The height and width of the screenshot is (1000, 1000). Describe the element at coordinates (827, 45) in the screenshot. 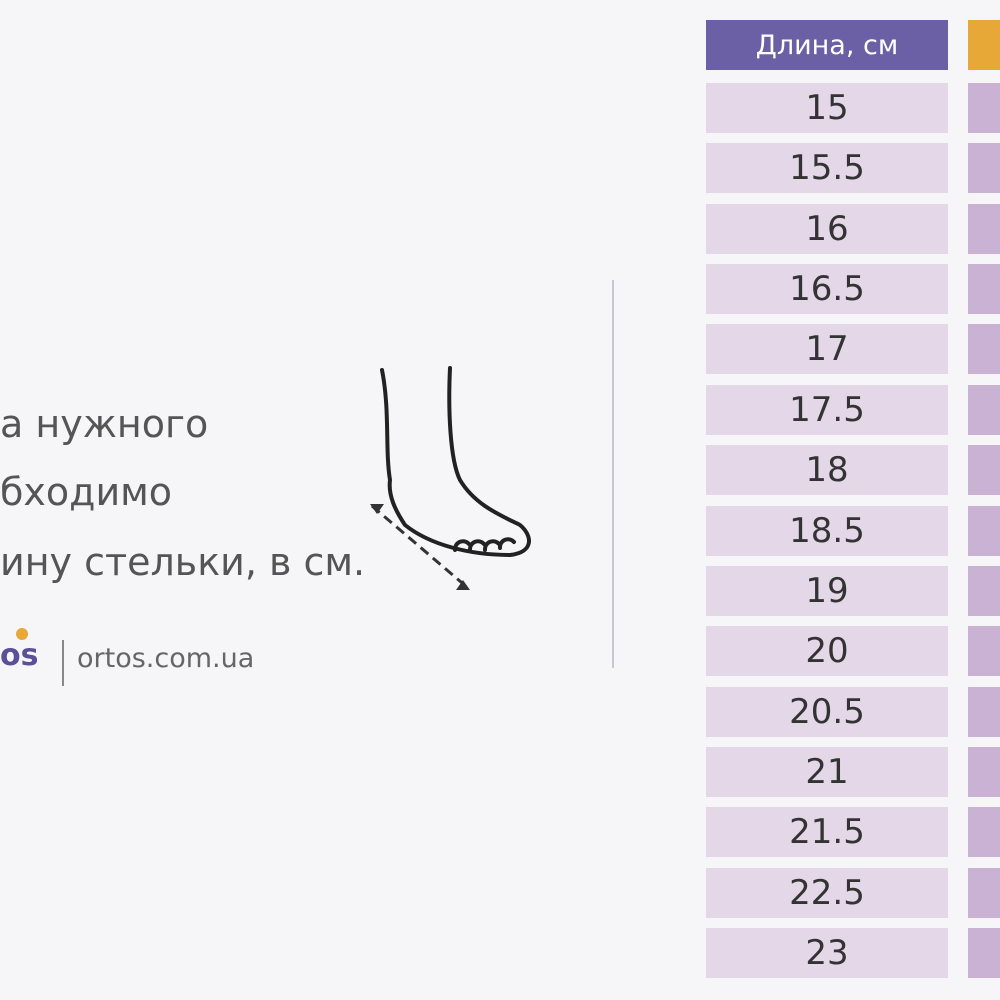

I see `table-header: Длина, см` at that location.